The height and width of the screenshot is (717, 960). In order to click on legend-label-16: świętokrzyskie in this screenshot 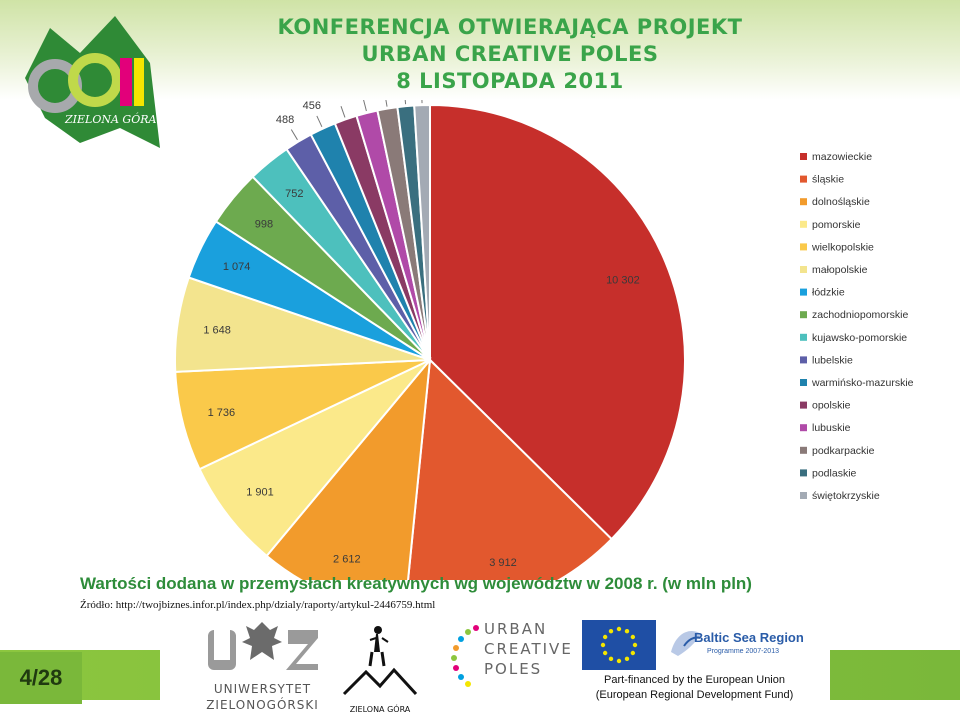, I will do `click(846, 496)`.